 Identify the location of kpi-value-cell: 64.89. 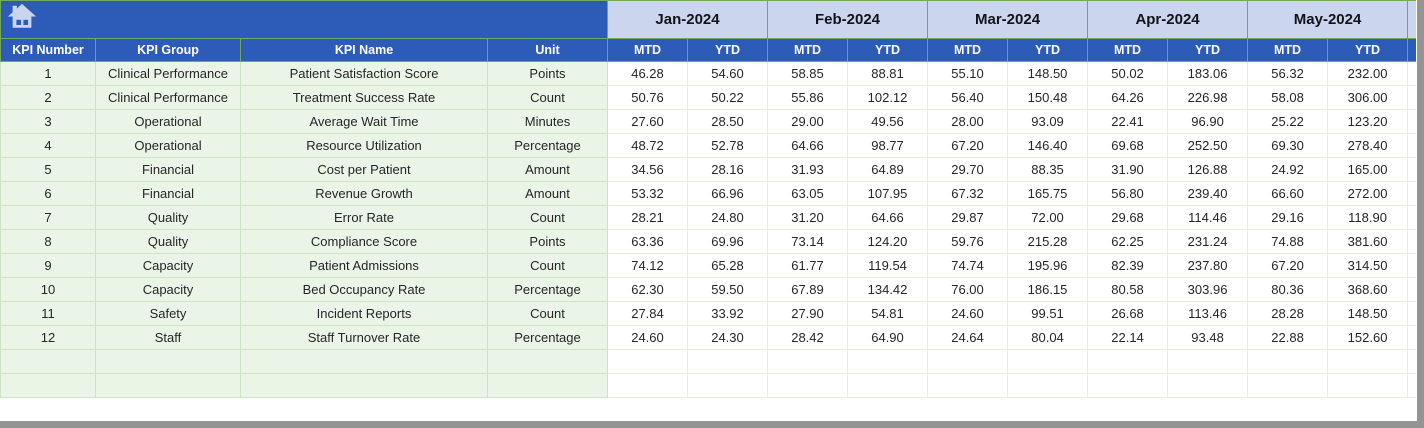
(887, 169).